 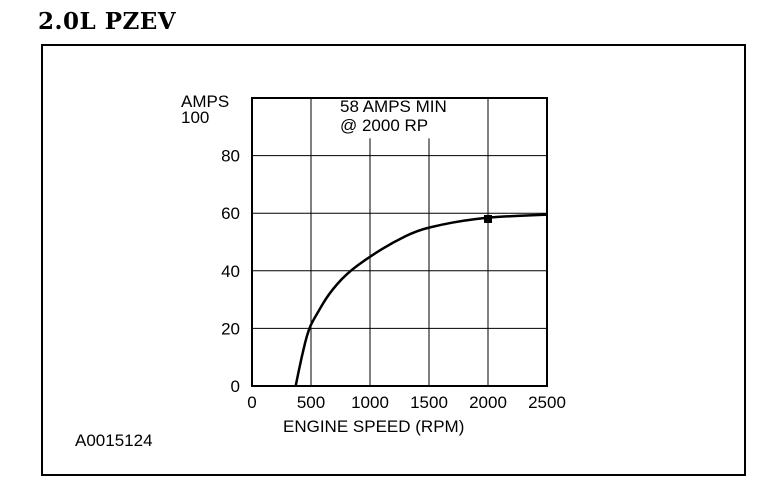 What do you see at coordinates (230, 328) in the screenshot?
I see `y-tick-label: 20` at bounding box center [230, 328].